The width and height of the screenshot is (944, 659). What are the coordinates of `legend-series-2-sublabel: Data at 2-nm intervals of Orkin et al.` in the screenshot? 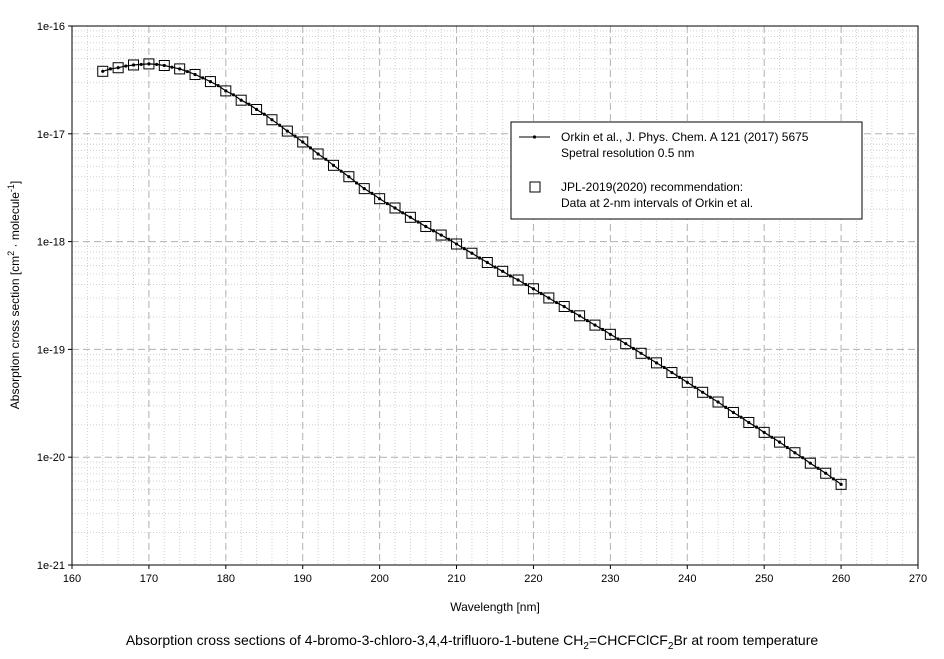 It's located at (657, 203).